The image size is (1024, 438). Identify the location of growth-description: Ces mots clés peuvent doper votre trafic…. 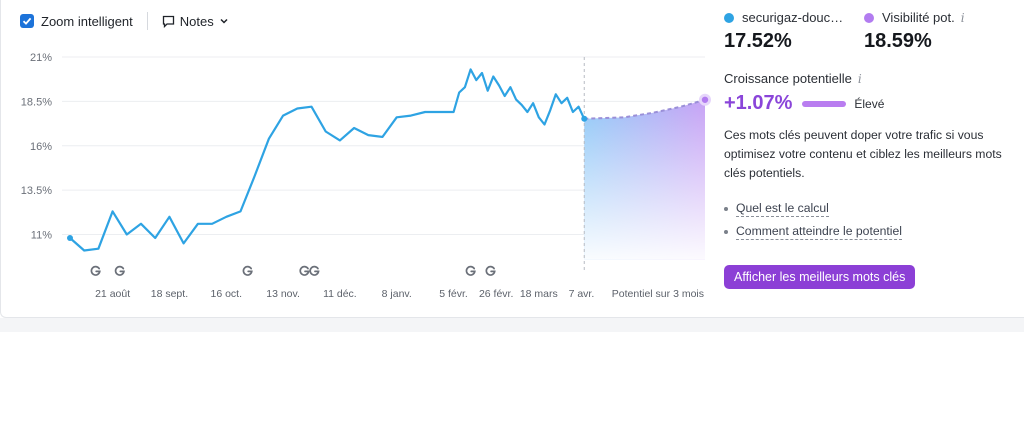
(863, 154).